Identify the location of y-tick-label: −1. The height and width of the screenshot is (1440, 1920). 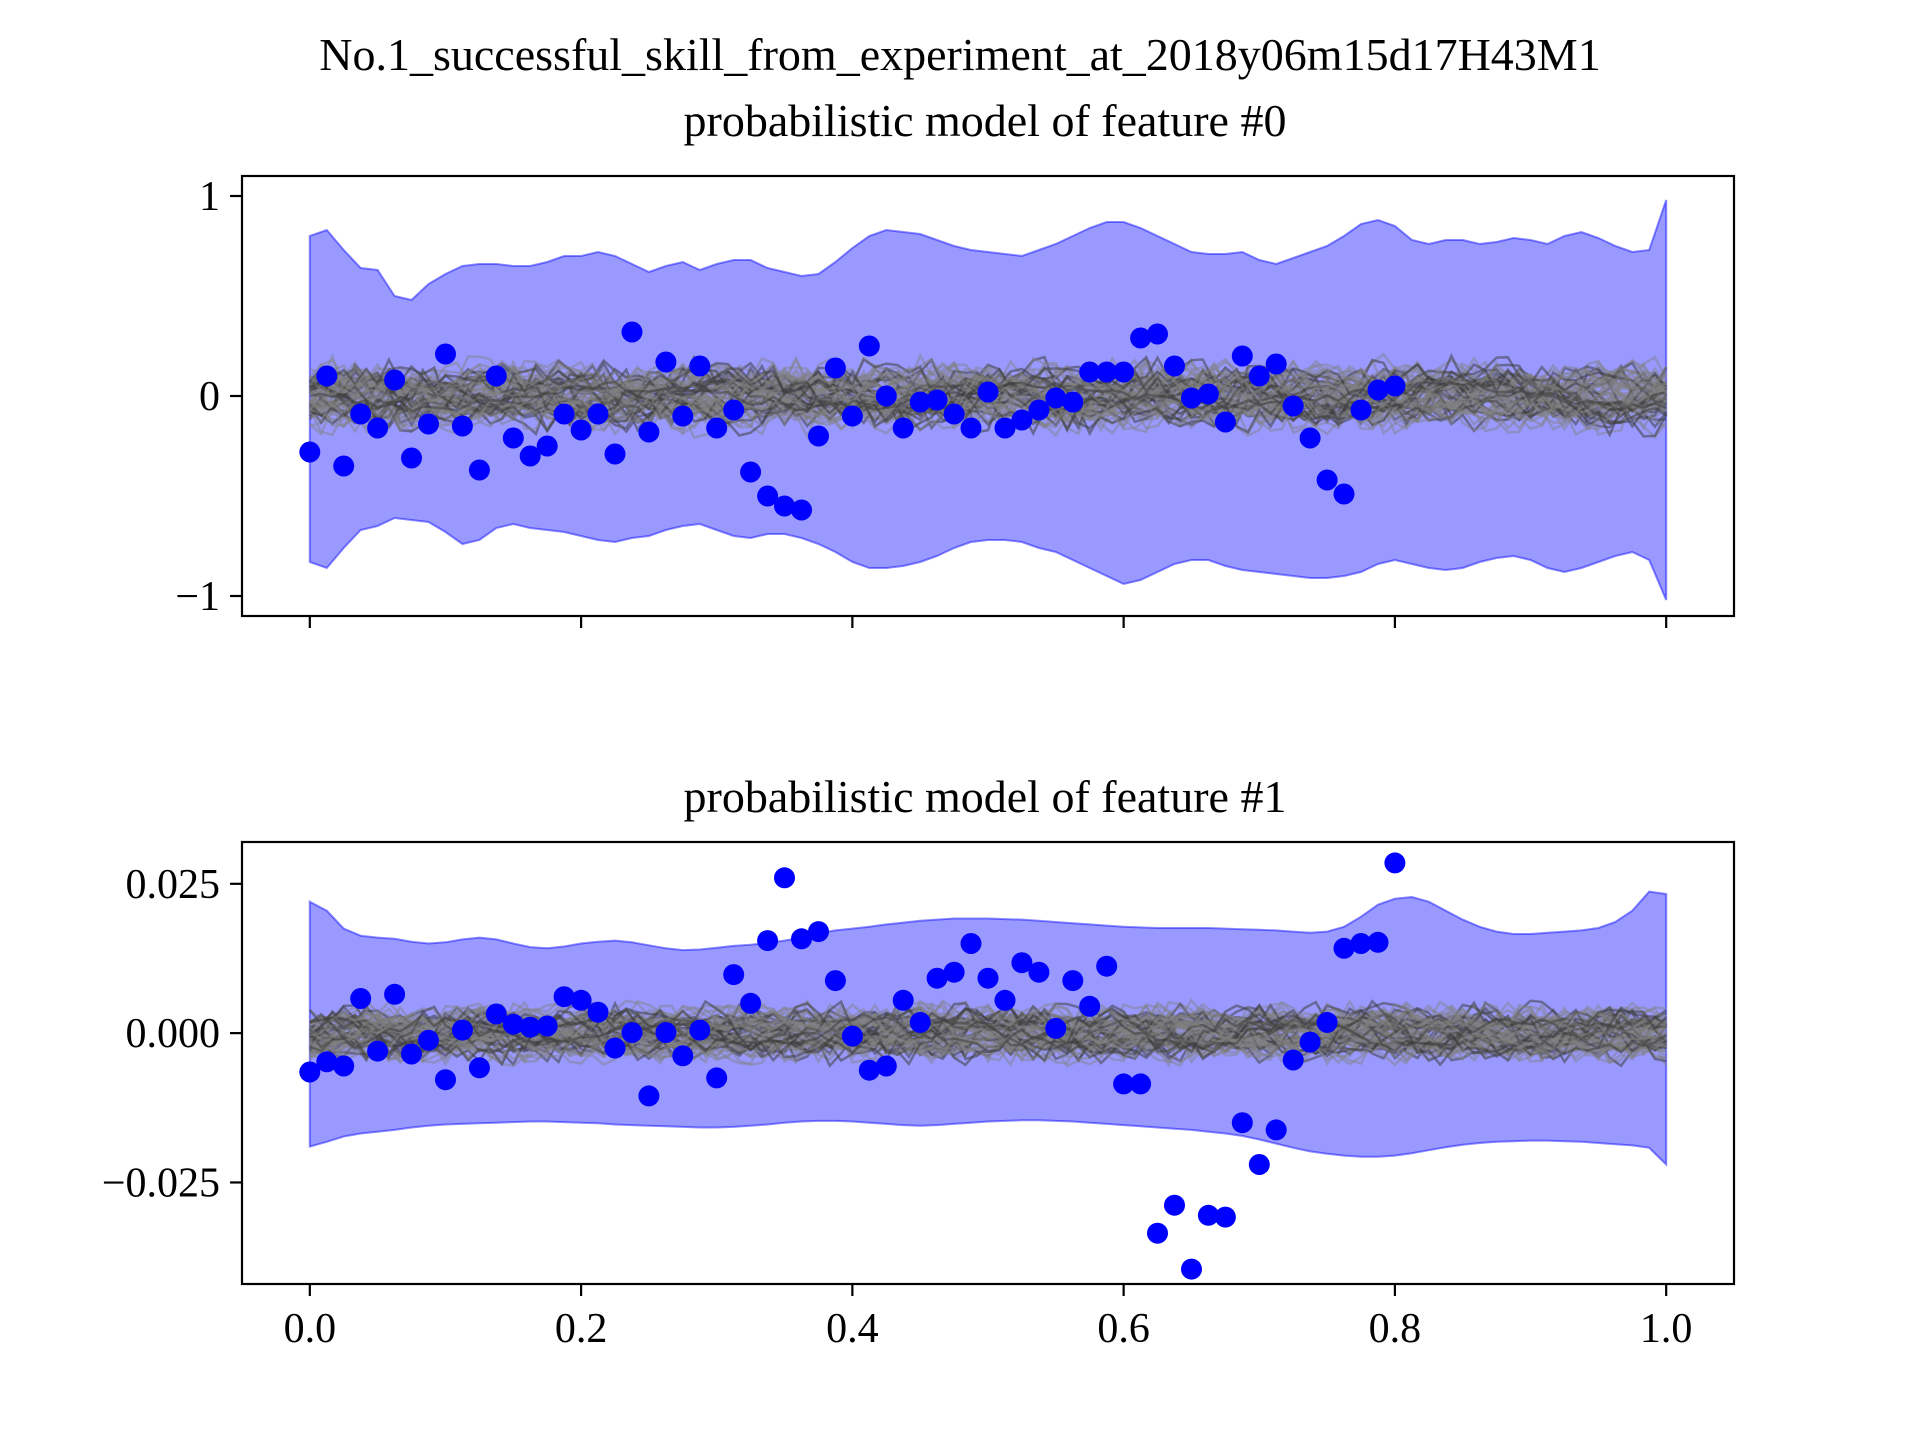
(197, 597).